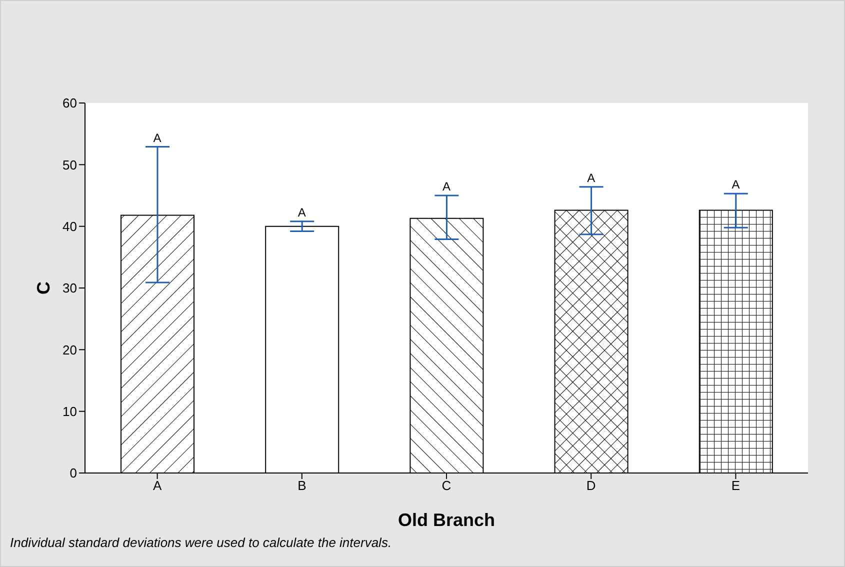 The image size is (845, 567). Describe the element at coordinates (447, 486) in the screenshot. I see `x-tick-label: C` at that location.